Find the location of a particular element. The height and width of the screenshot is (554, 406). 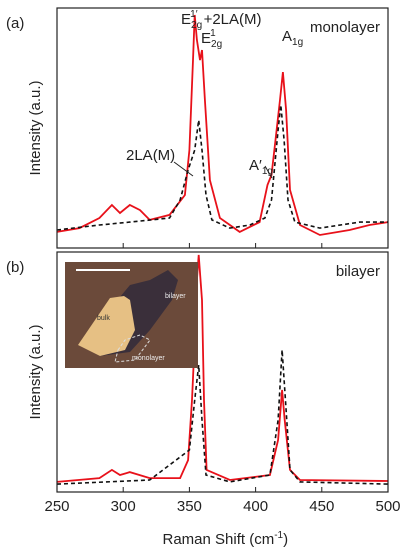

inset-photo is located at coordinates (131, 315).